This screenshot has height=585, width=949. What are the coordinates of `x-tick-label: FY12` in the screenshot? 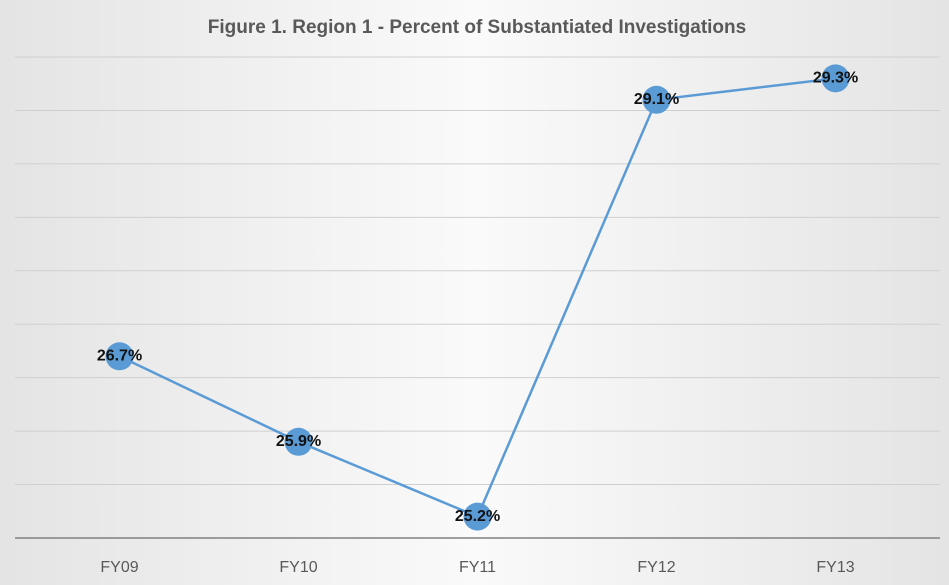 It's located at (656, 567).